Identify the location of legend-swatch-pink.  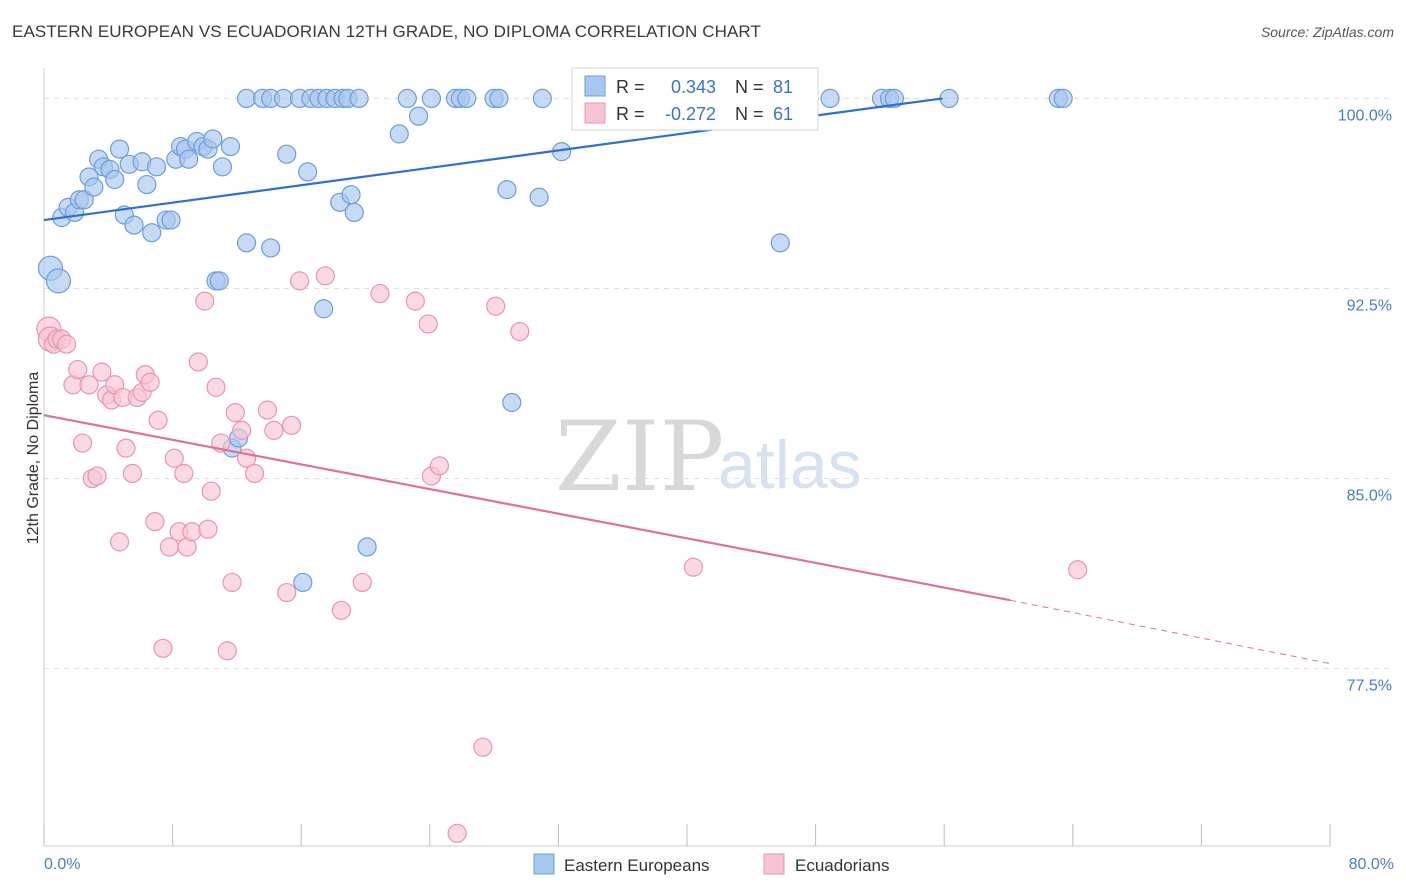
(595, 113).